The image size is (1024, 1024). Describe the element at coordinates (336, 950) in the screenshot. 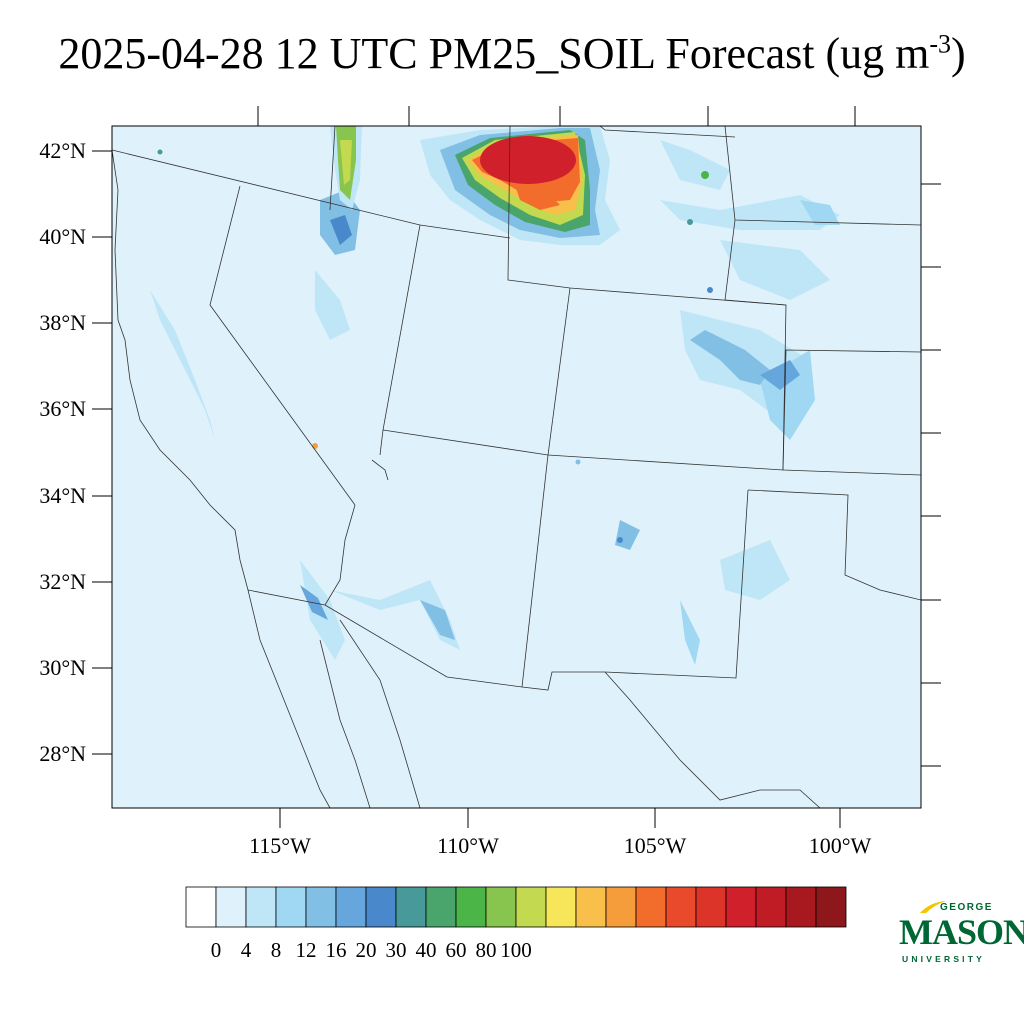

I see `colorbar-label: 16` at that location.